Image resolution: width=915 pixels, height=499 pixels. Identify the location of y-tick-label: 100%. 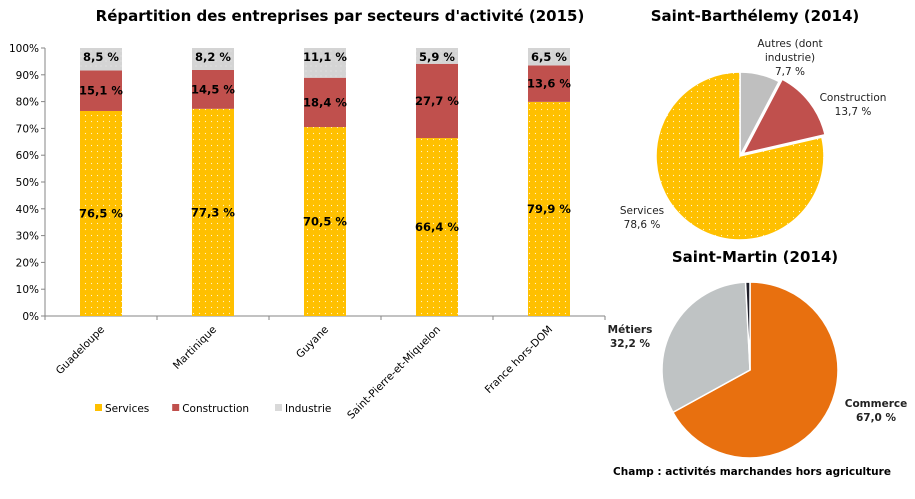
(24, 49).